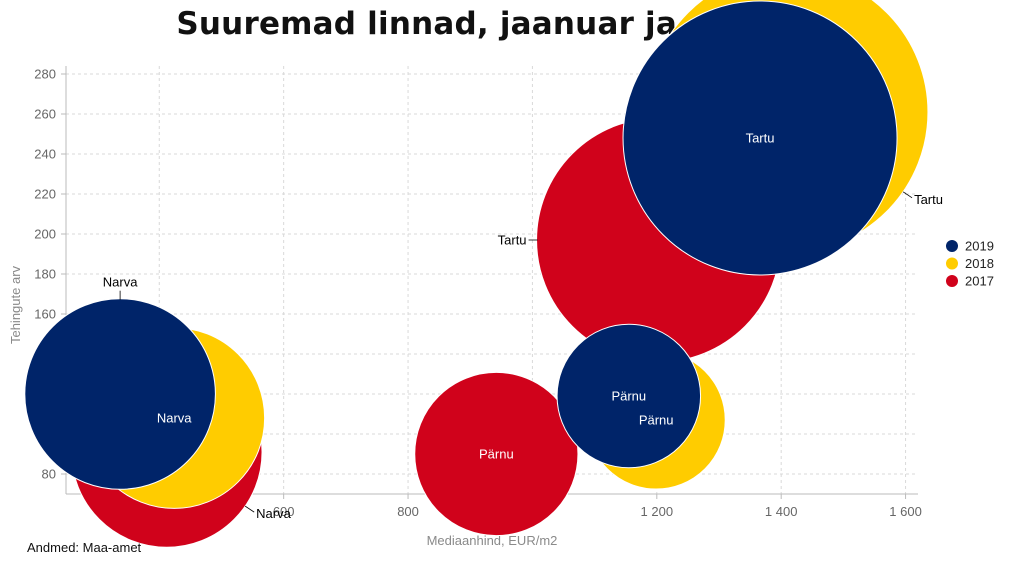 This screenshot has height=576, width=1024. I want to click on legend-marker-2018, so click(952, 263).